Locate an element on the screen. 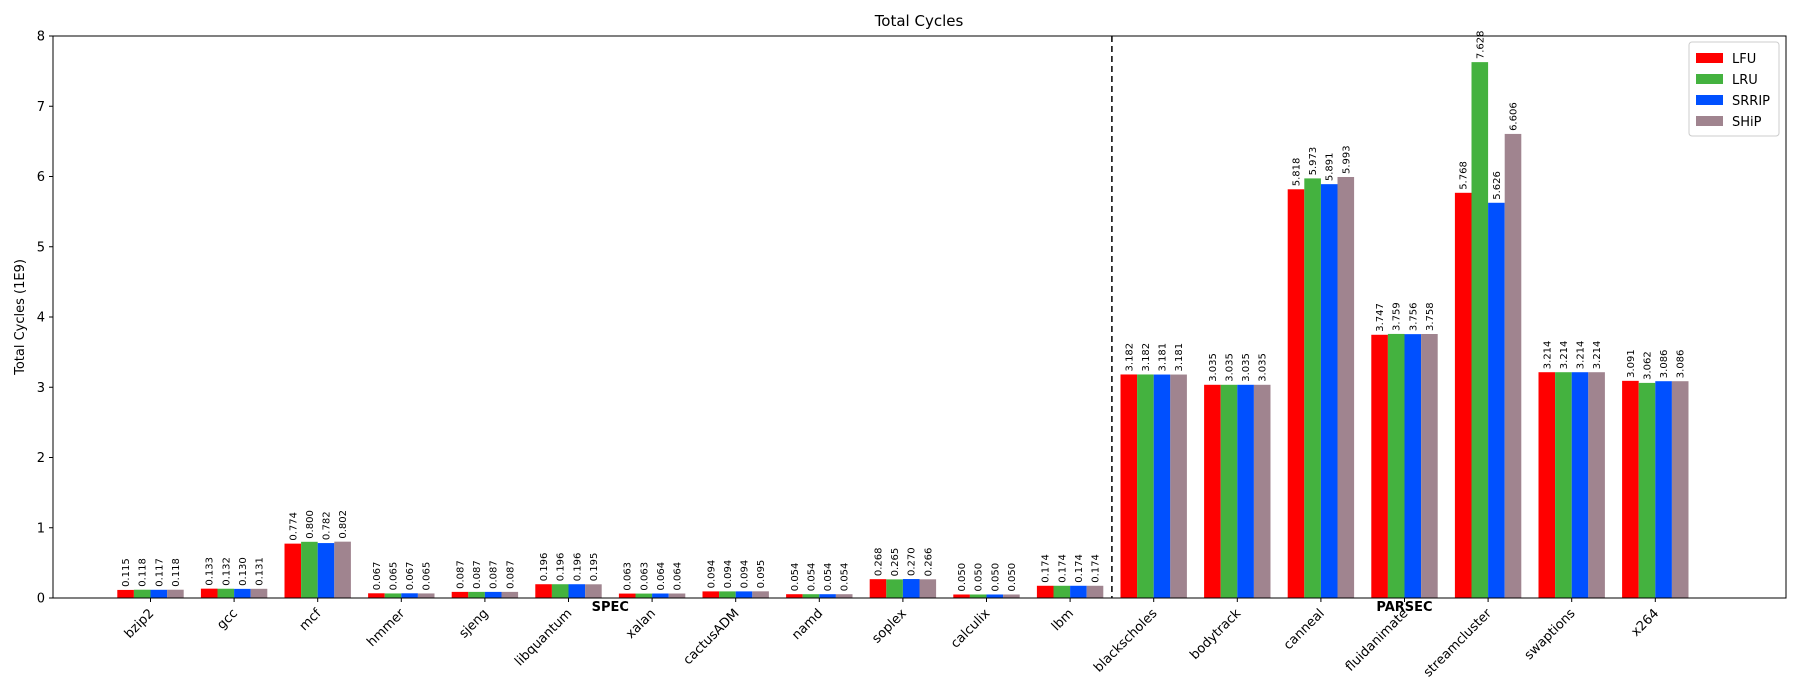 The image size is (1800, 700). x-tick-label: hmmer is located at coordinates (386, 628).